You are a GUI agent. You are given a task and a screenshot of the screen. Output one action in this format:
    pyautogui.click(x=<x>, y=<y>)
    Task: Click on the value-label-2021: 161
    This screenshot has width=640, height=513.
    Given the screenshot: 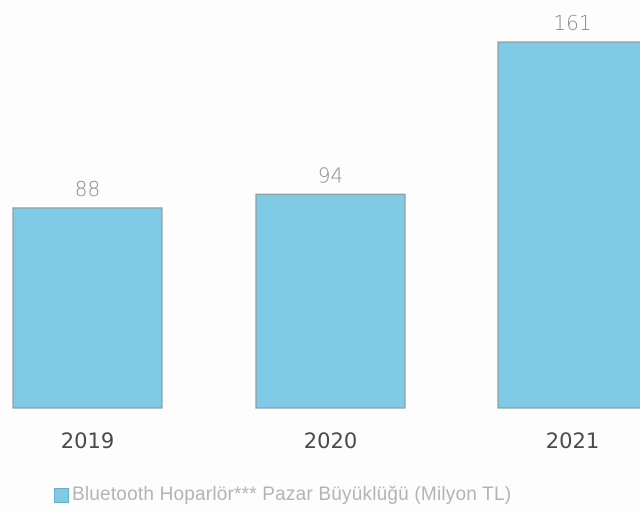 What is the action you would take?
    pyautogui.click(x=572, y=23)
    